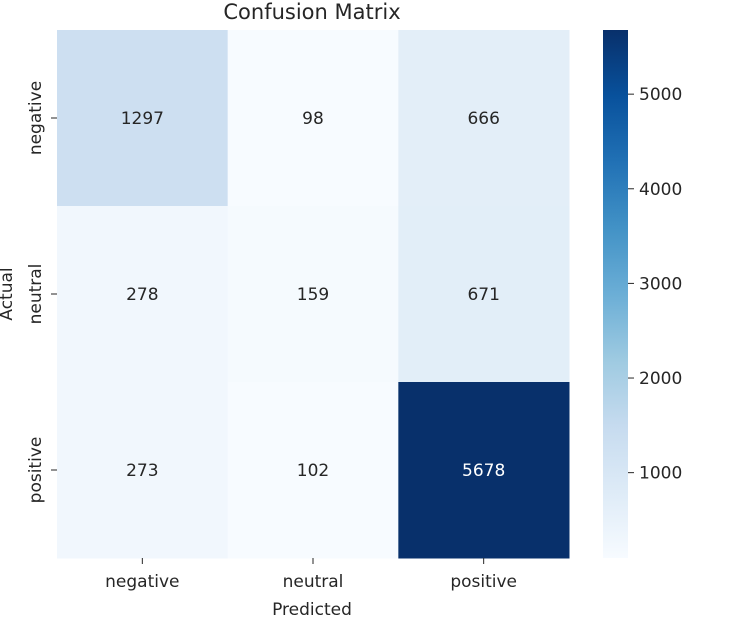 The width and height of the screenshot is (747, 632). I want to click on cell-value-label: 1297, so click(142, 119).